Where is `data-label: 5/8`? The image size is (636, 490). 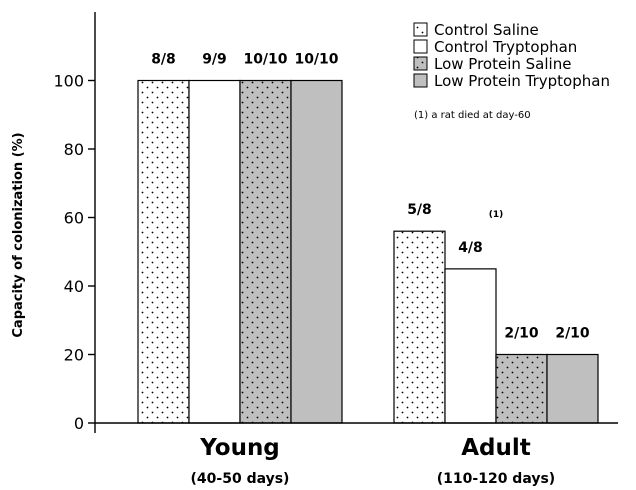
data-label: 5/8 is located at coordinates (419, 210).